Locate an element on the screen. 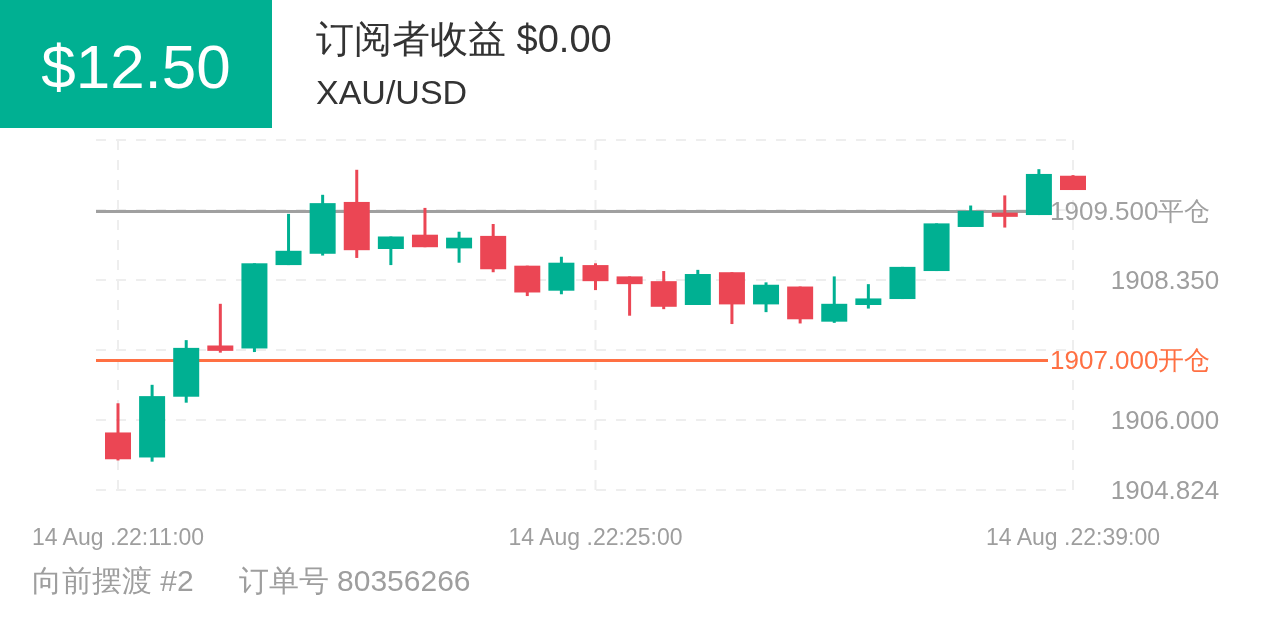  ref-line-label: 1907.000开仓 is located at coordinates (1130, 360).